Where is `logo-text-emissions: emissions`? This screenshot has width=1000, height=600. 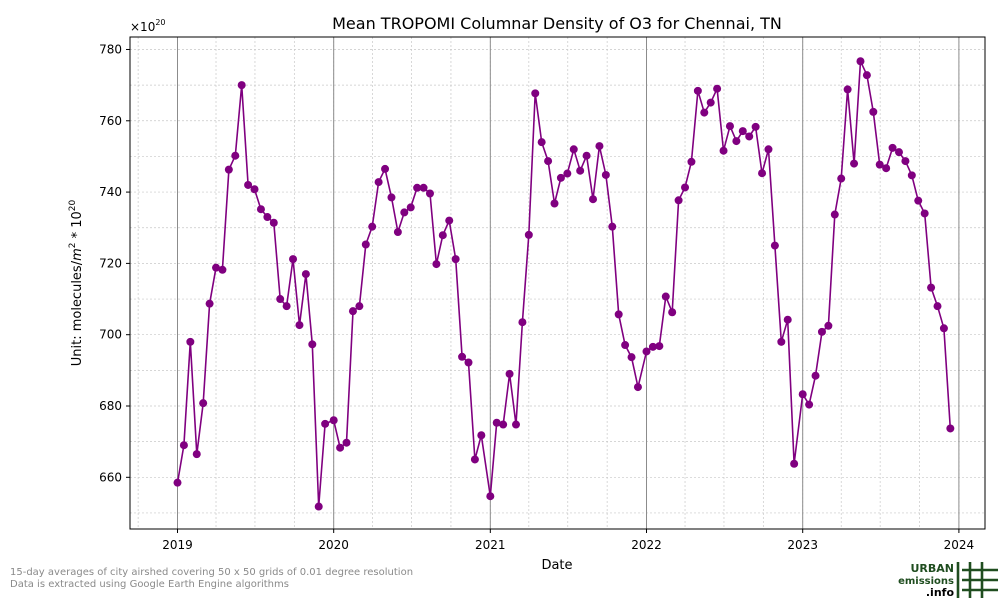 logo-text-emissions: emissions is located at coordinates (926, 581).